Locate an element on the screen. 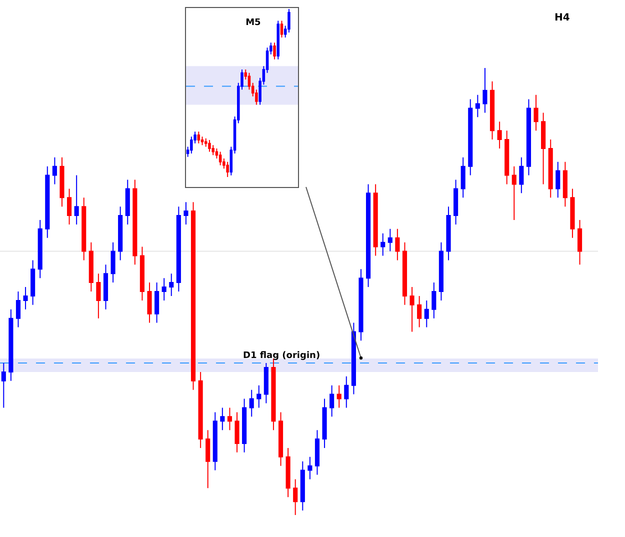 The image size is (625, 537). text: M5 is located at coordinates (253, 23).